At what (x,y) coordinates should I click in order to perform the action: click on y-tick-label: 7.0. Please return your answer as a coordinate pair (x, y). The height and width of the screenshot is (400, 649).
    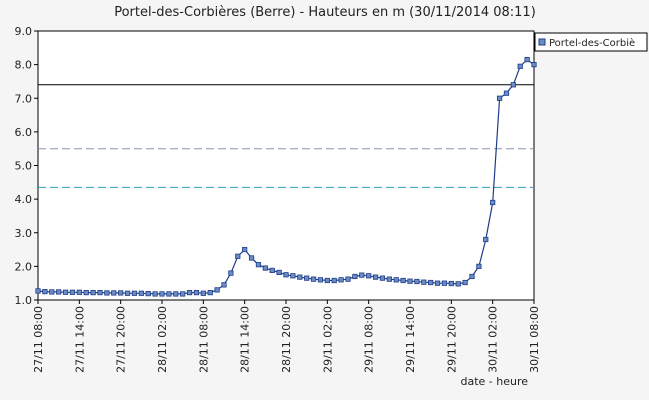
    Looking at the image, I should click on (24, 98).